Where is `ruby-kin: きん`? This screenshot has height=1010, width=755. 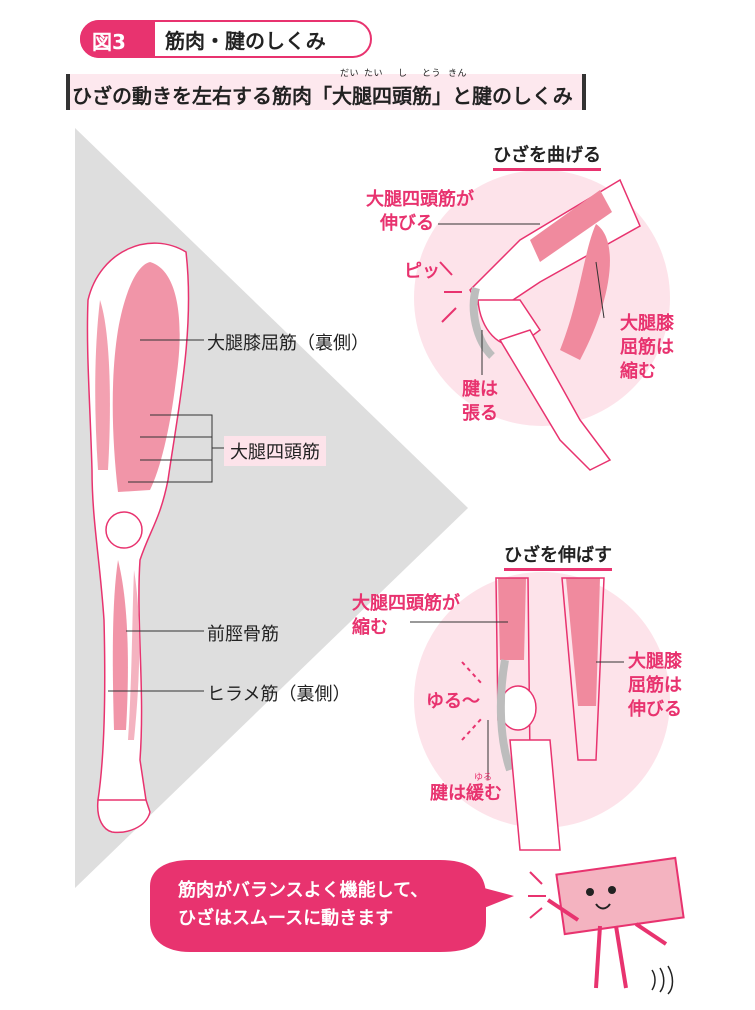 ruby-kin: きん is located at coordinates (458, 74).